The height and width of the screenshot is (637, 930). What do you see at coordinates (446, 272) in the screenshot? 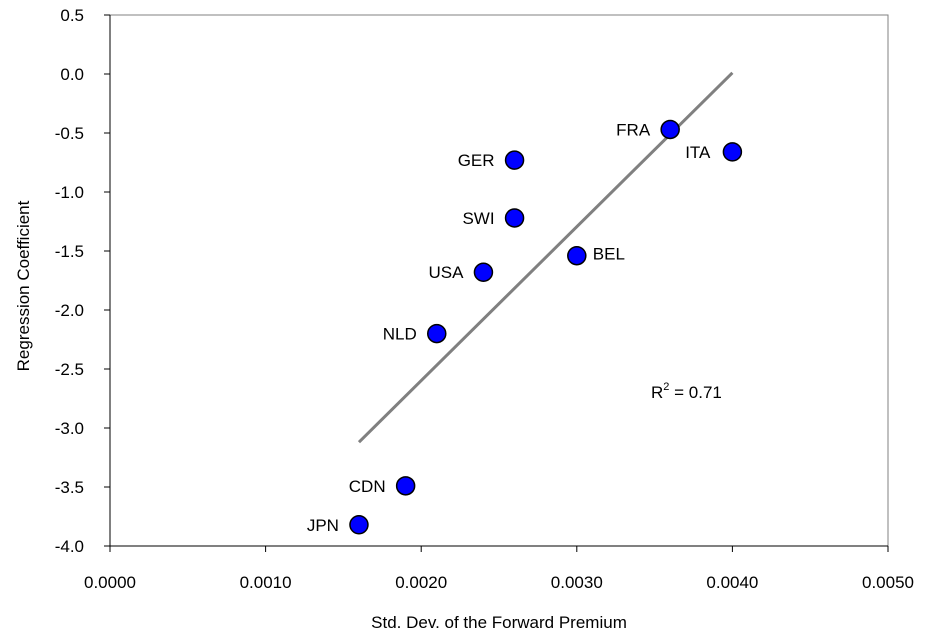
I see `point-label-usa: USA` at bounding box center [446, 272].